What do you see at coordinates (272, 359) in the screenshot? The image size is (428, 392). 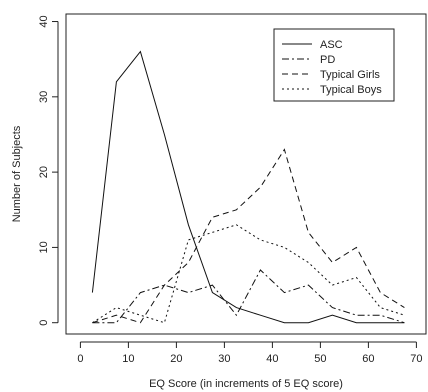 I see `x-tick-label: 40` at bounding box center [272, 359].